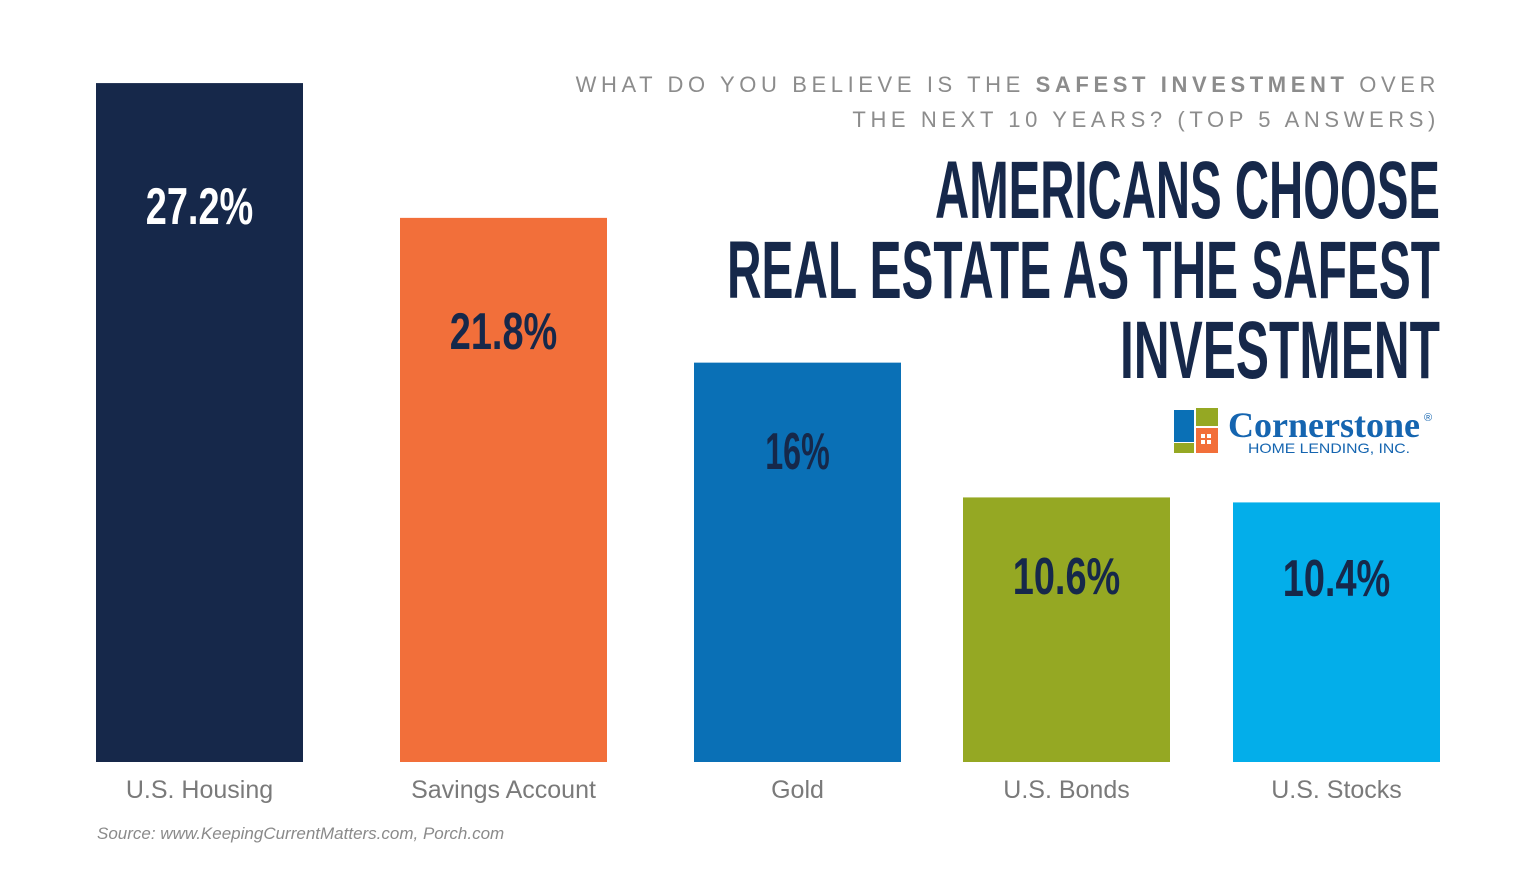 This screenshot has width=1536, height=880. What do you see at coordinates (1187, 190) in the screenshot?
I see `title: AMERICANS CHOOSE` at bounding box center [1187, 190].